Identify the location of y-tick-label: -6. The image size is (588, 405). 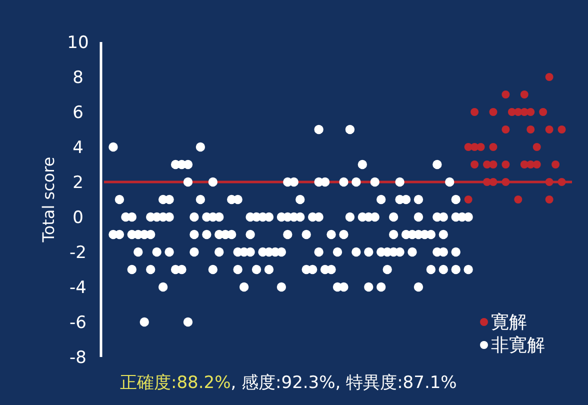
(78, 323).